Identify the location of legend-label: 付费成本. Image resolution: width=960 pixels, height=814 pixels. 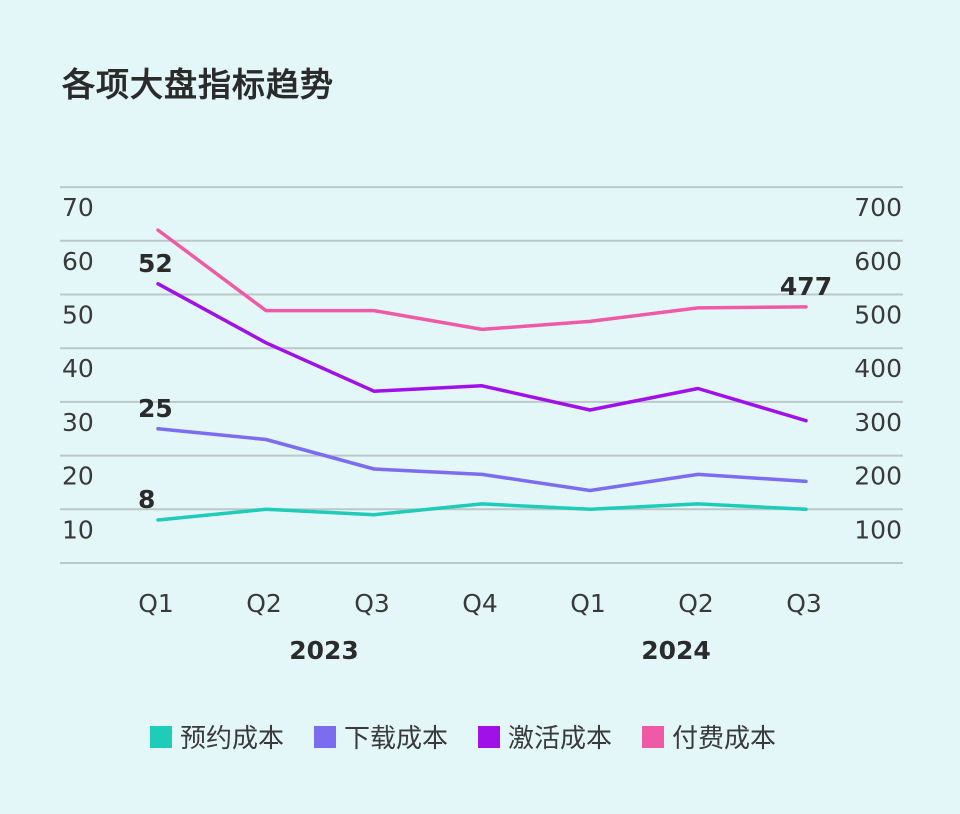
(724, 739).